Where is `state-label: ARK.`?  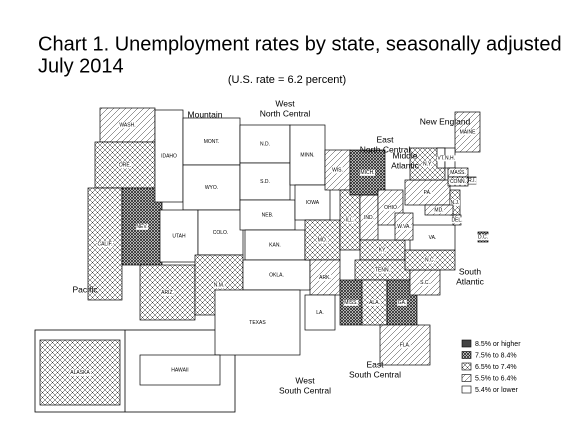 state-label: ARK. is located at coordinates (325, 278).